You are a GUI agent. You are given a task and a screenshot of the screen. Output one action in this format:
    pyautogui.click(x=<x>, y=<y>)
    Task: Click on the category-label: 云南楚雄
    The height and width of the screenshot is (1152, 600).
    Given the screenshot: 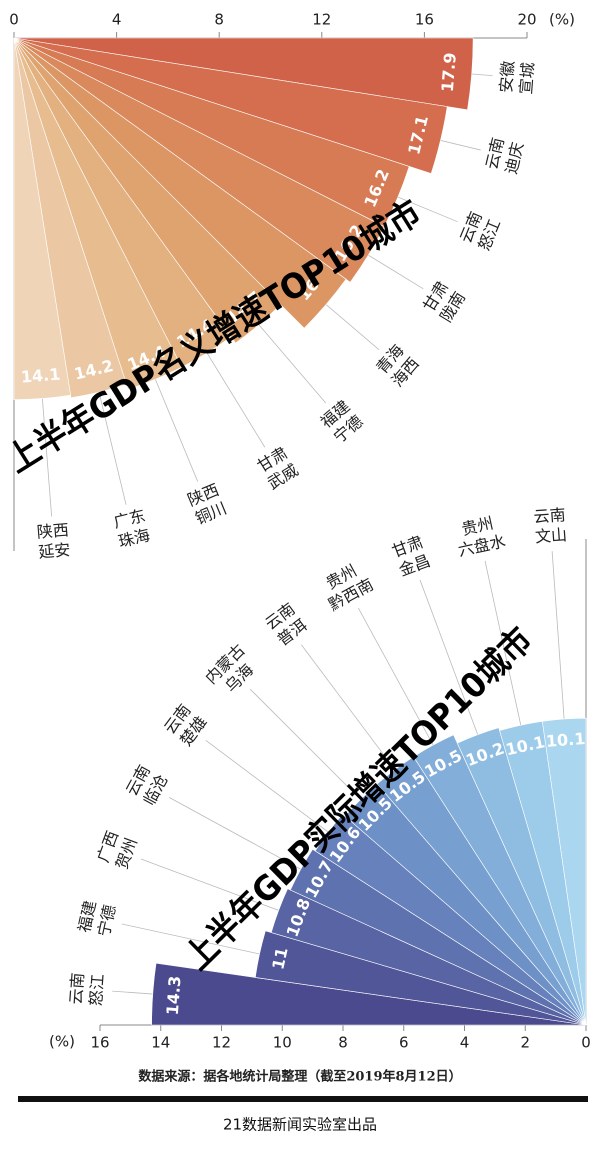 What is the action you would take?
    pyautogui.click(x=185, y=724)
    